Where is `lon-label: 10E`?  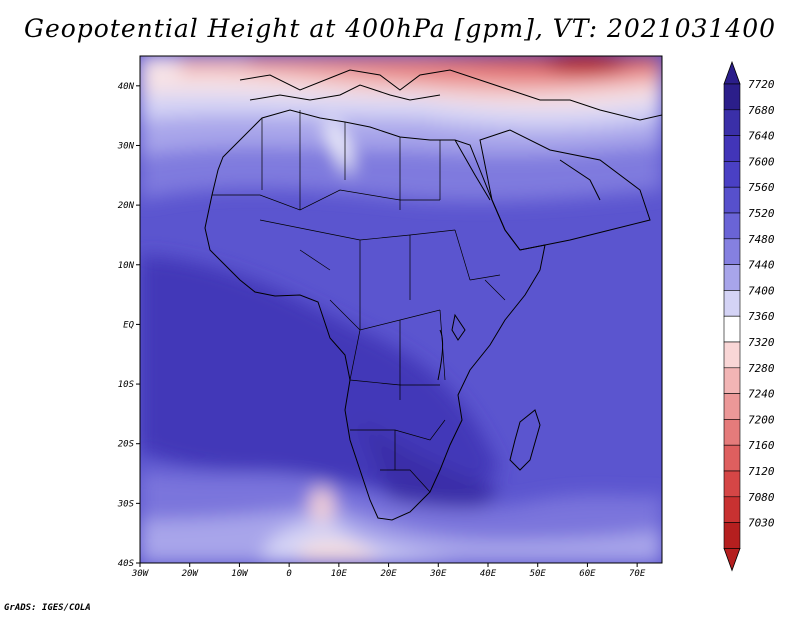 lon-label: 10E is located at coordinates (339, 574).